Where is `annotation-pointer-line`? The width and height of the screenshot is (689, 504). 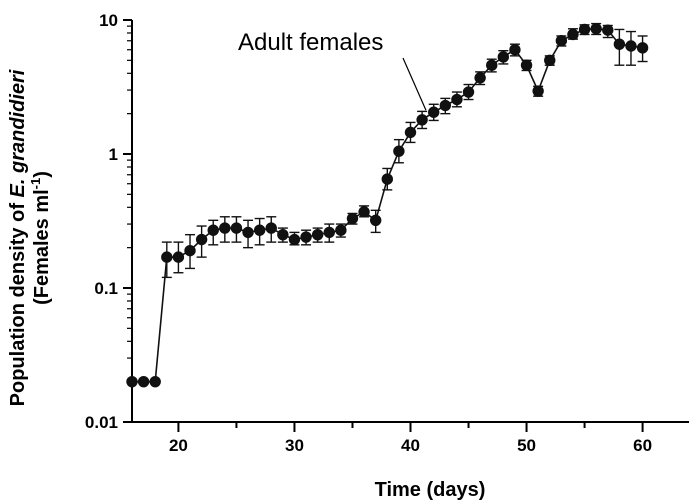
annotation-pointer-line is located at coordinates (414, 84).